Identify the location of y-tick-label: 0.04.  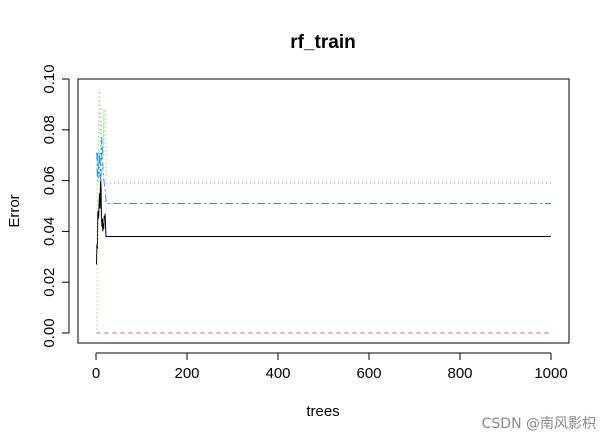
(49, 231).